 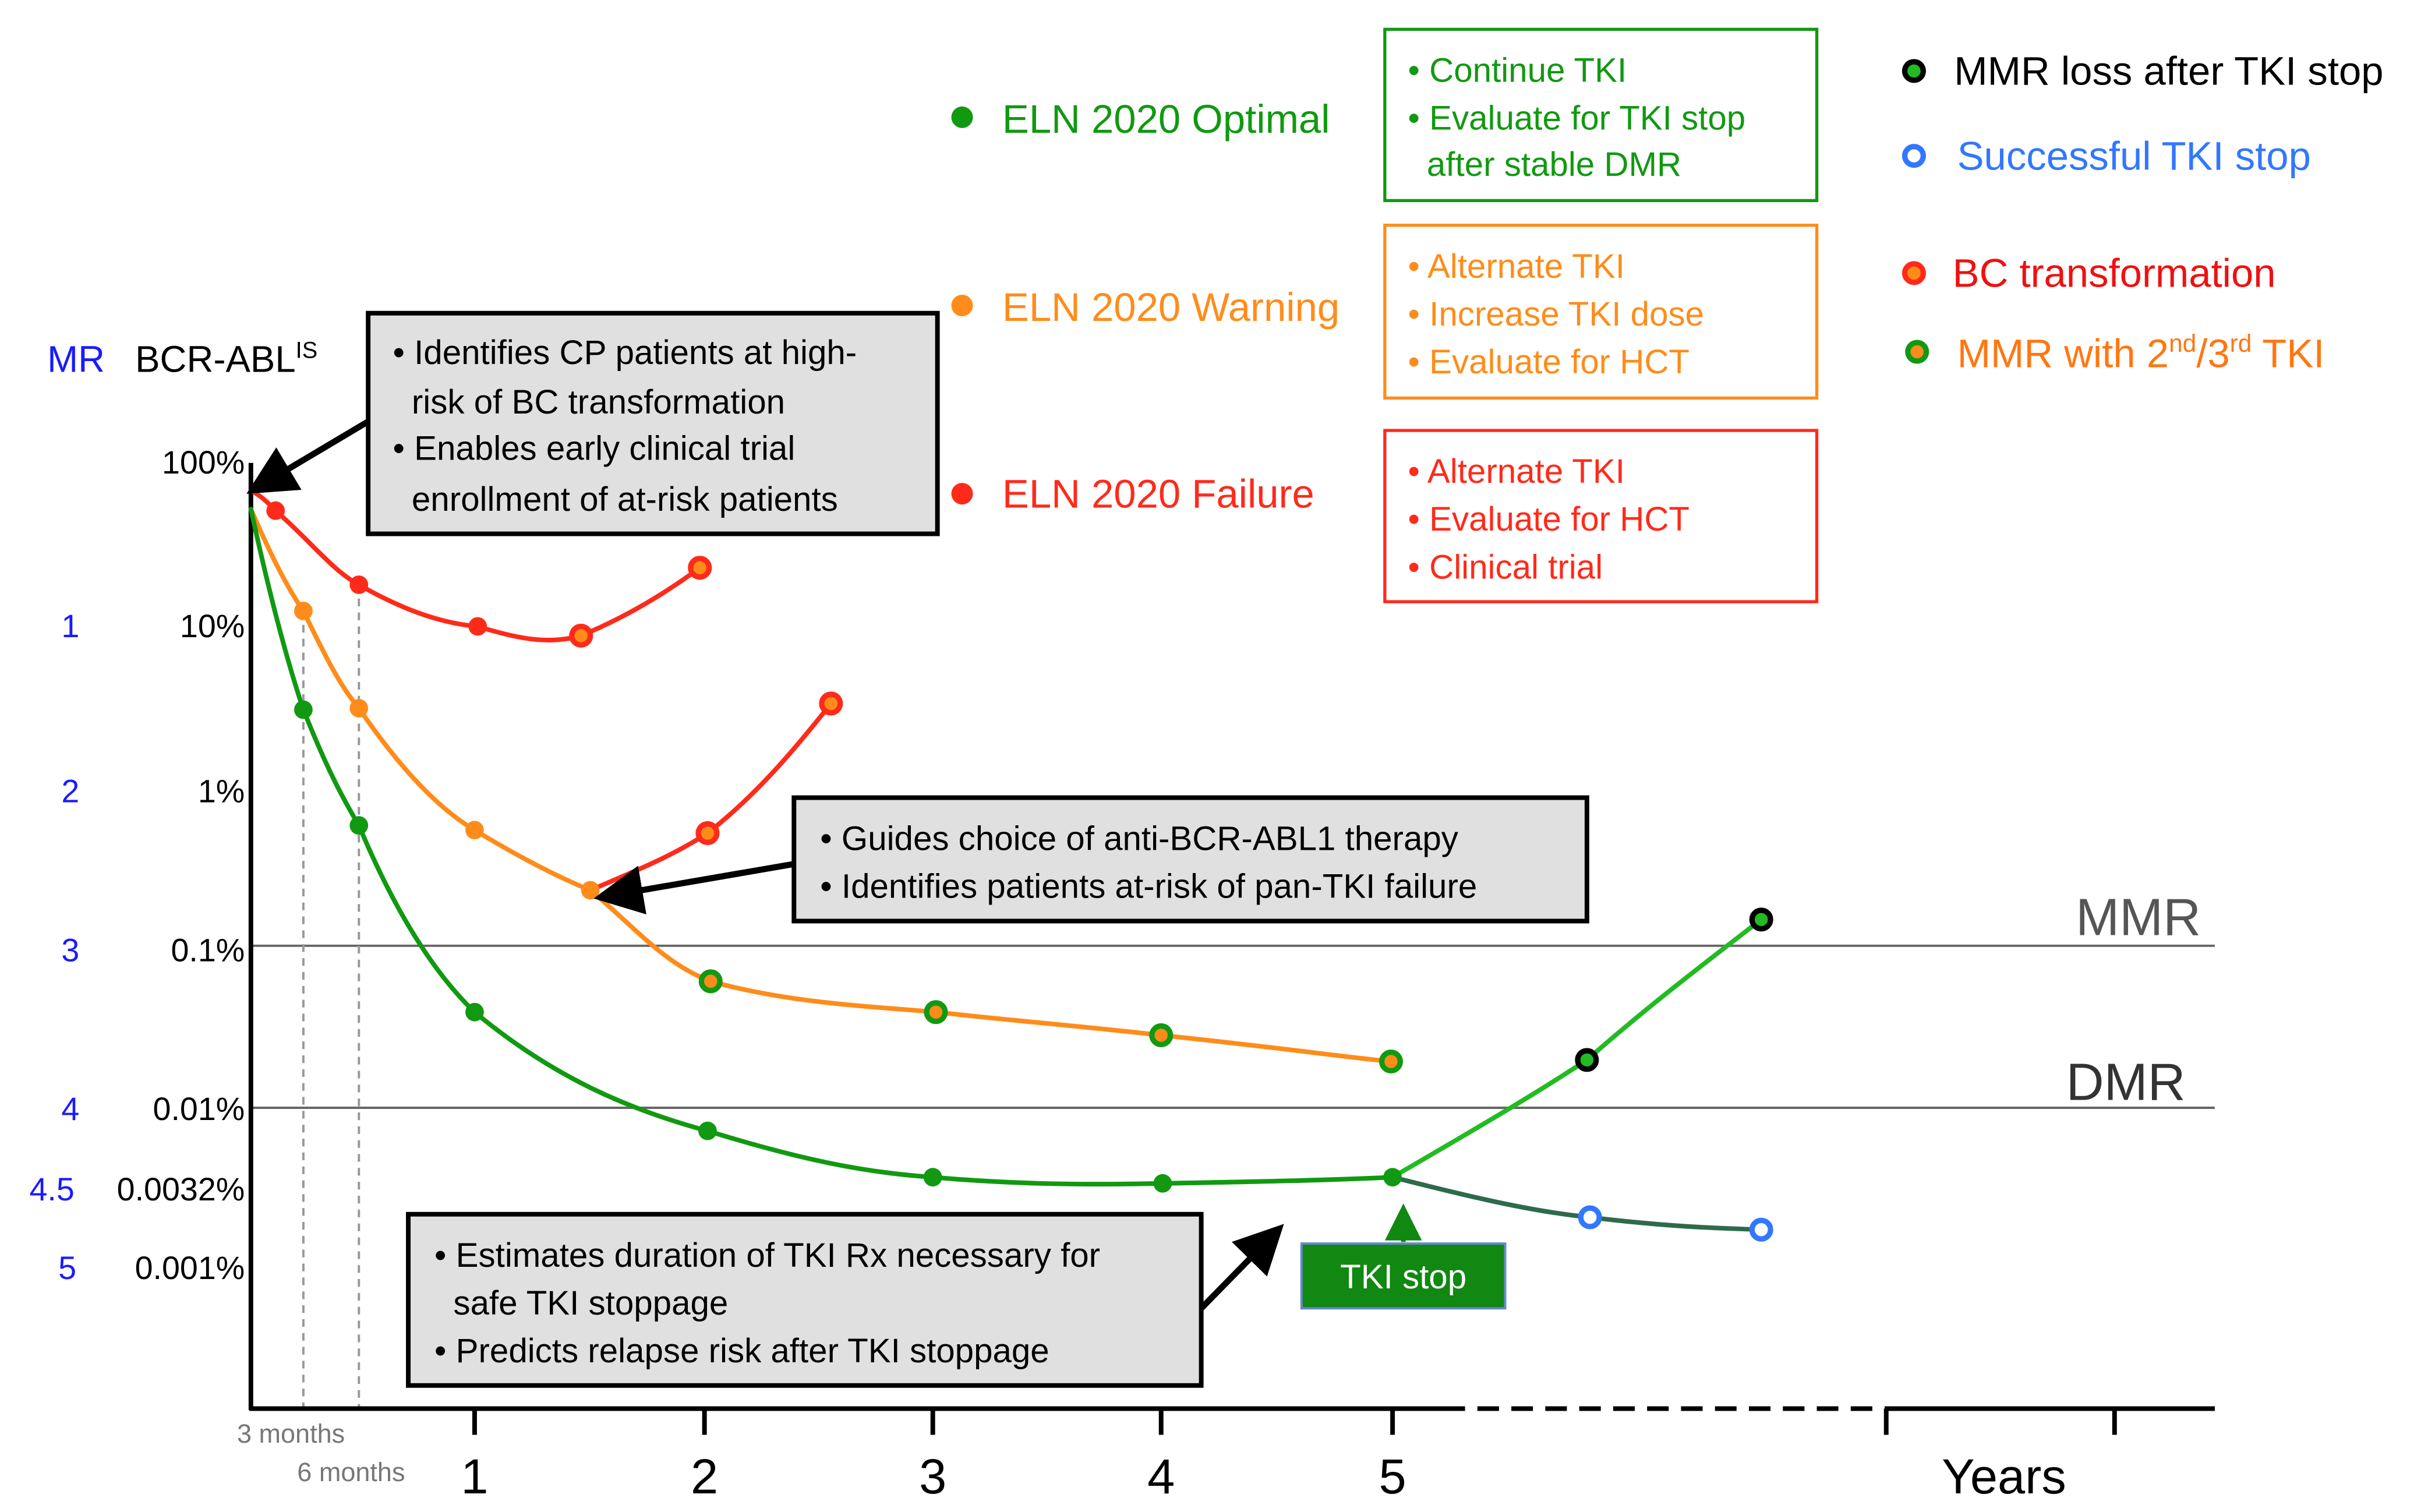 I want to click on svg-text: ELN 2020 Optimal, so click(x=1166, y=120).